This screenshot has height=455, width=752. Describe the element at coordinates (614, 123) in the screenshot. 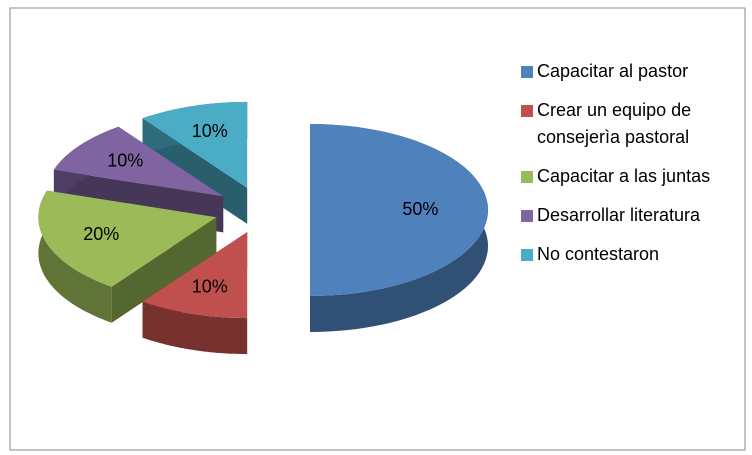

I see `legend-label: Crear un equipo de consejerìa pastoral` at that location.